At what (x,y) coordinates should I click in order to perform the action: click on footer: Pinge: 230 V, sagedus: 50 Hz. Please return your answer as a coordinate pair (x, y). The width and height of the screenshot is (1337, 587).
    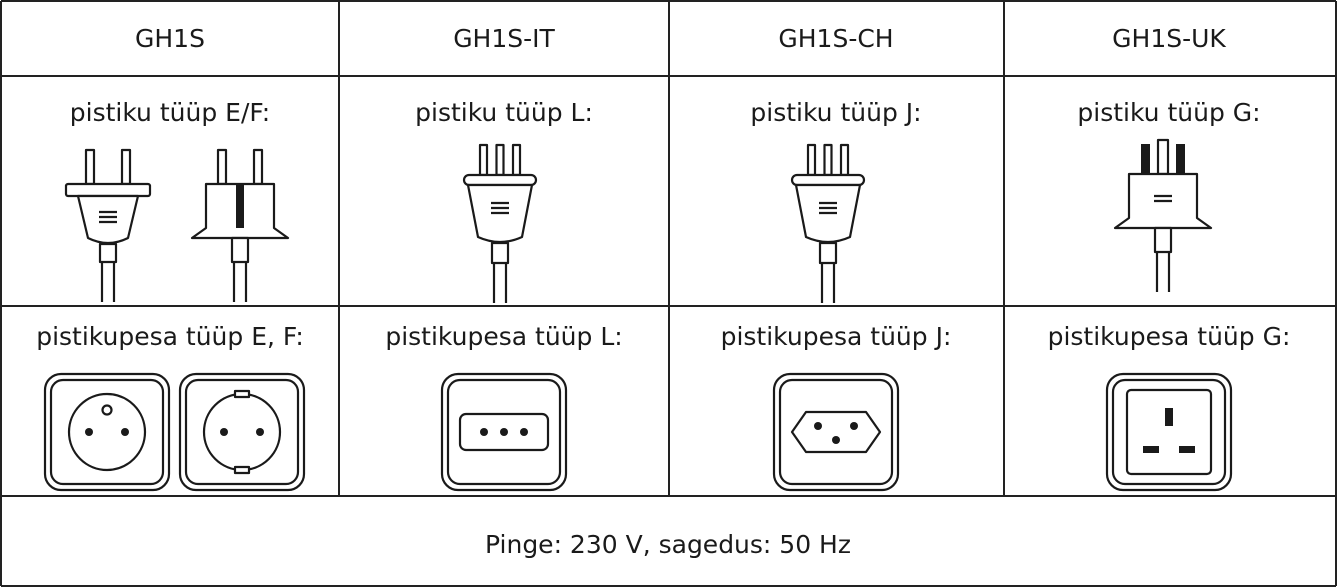
    Looking at the image, I should click on (668, 544).